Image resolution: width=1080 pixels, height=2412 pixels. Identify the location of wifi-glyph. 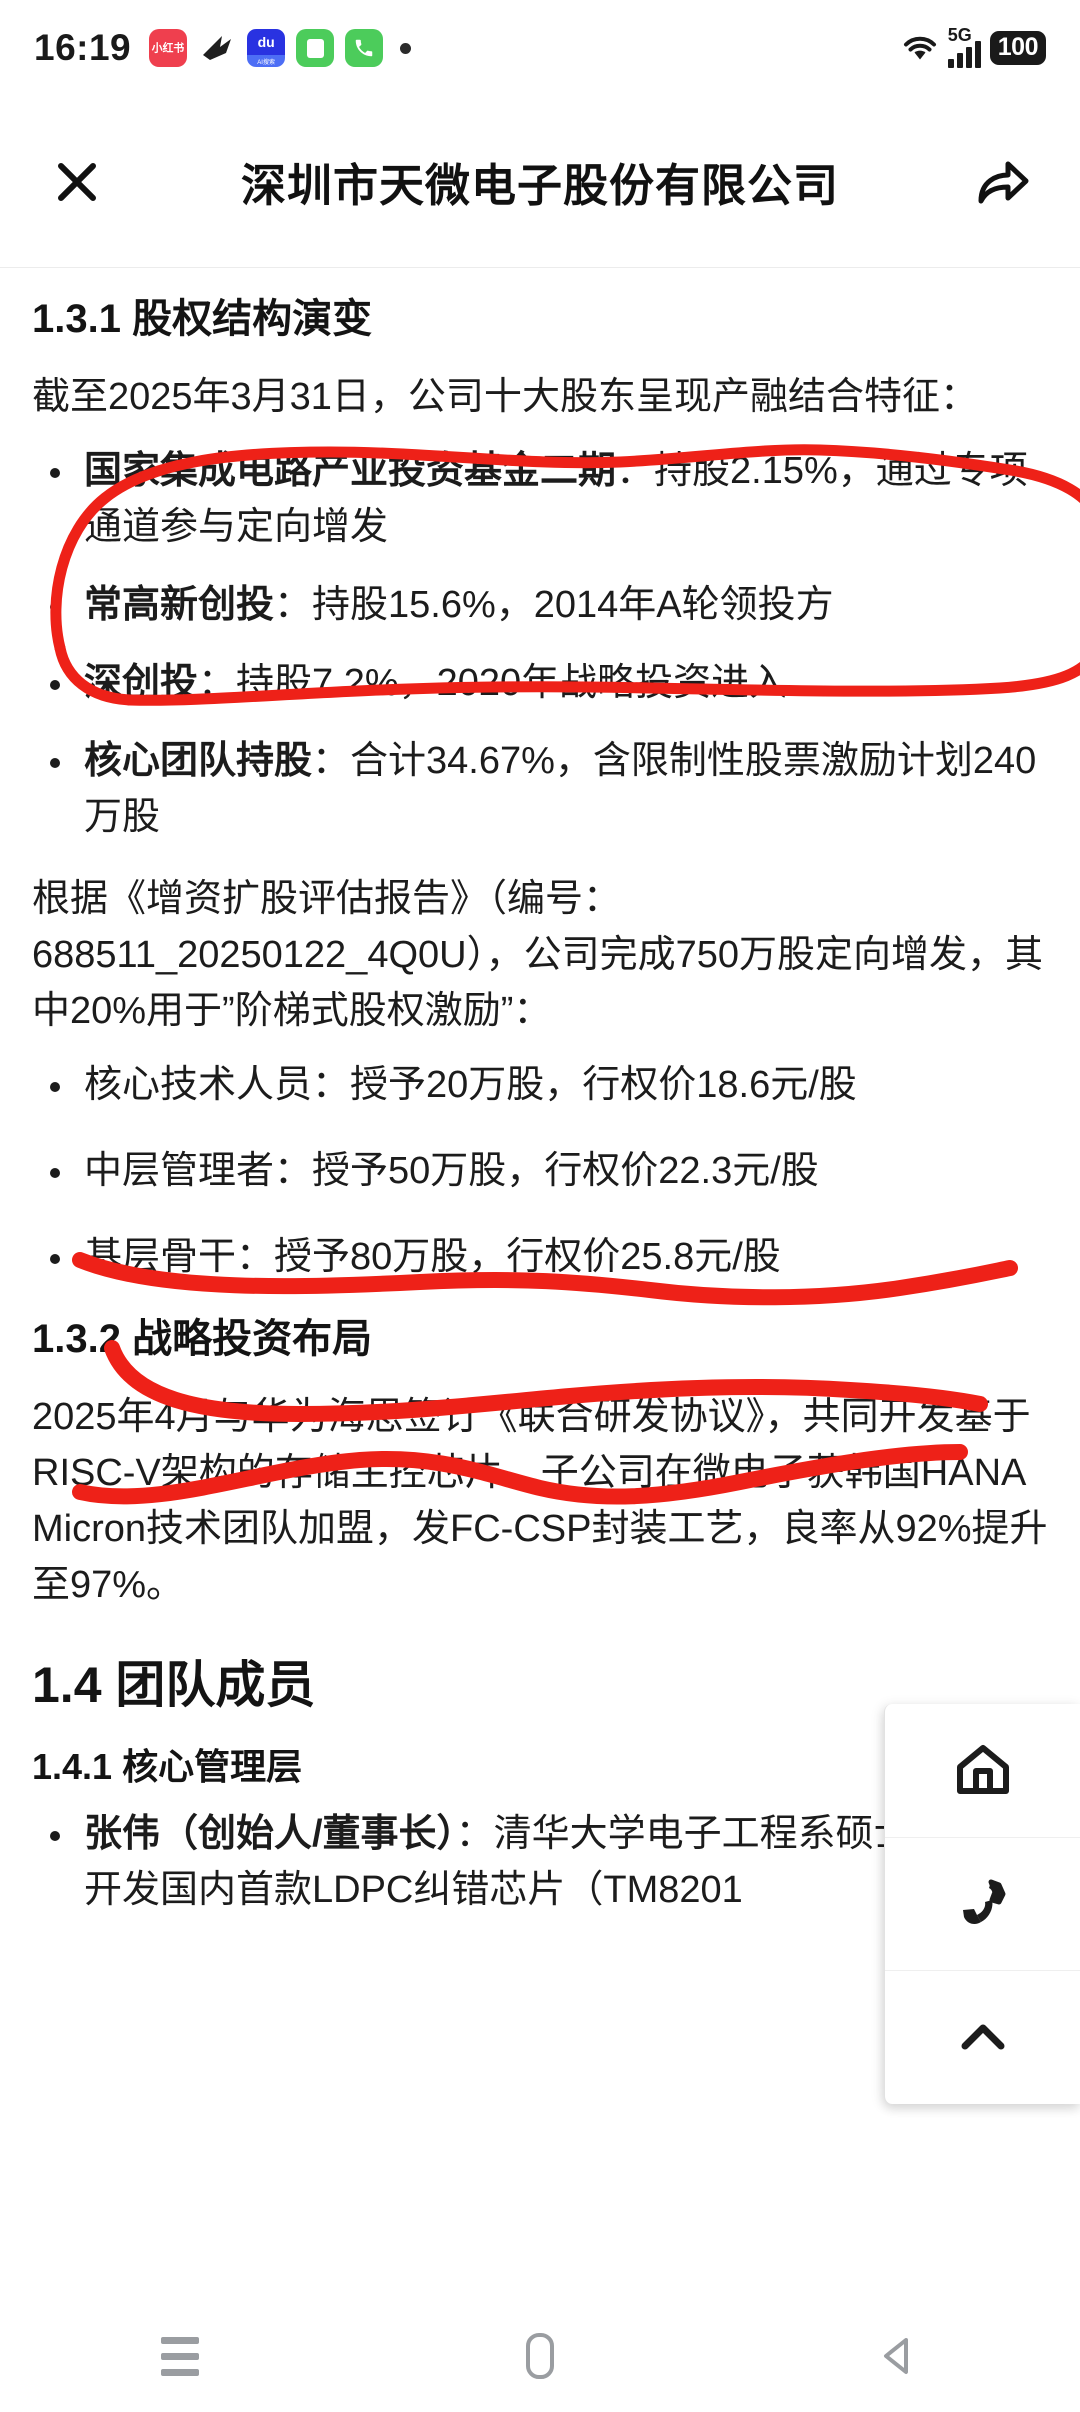
(919, 48).